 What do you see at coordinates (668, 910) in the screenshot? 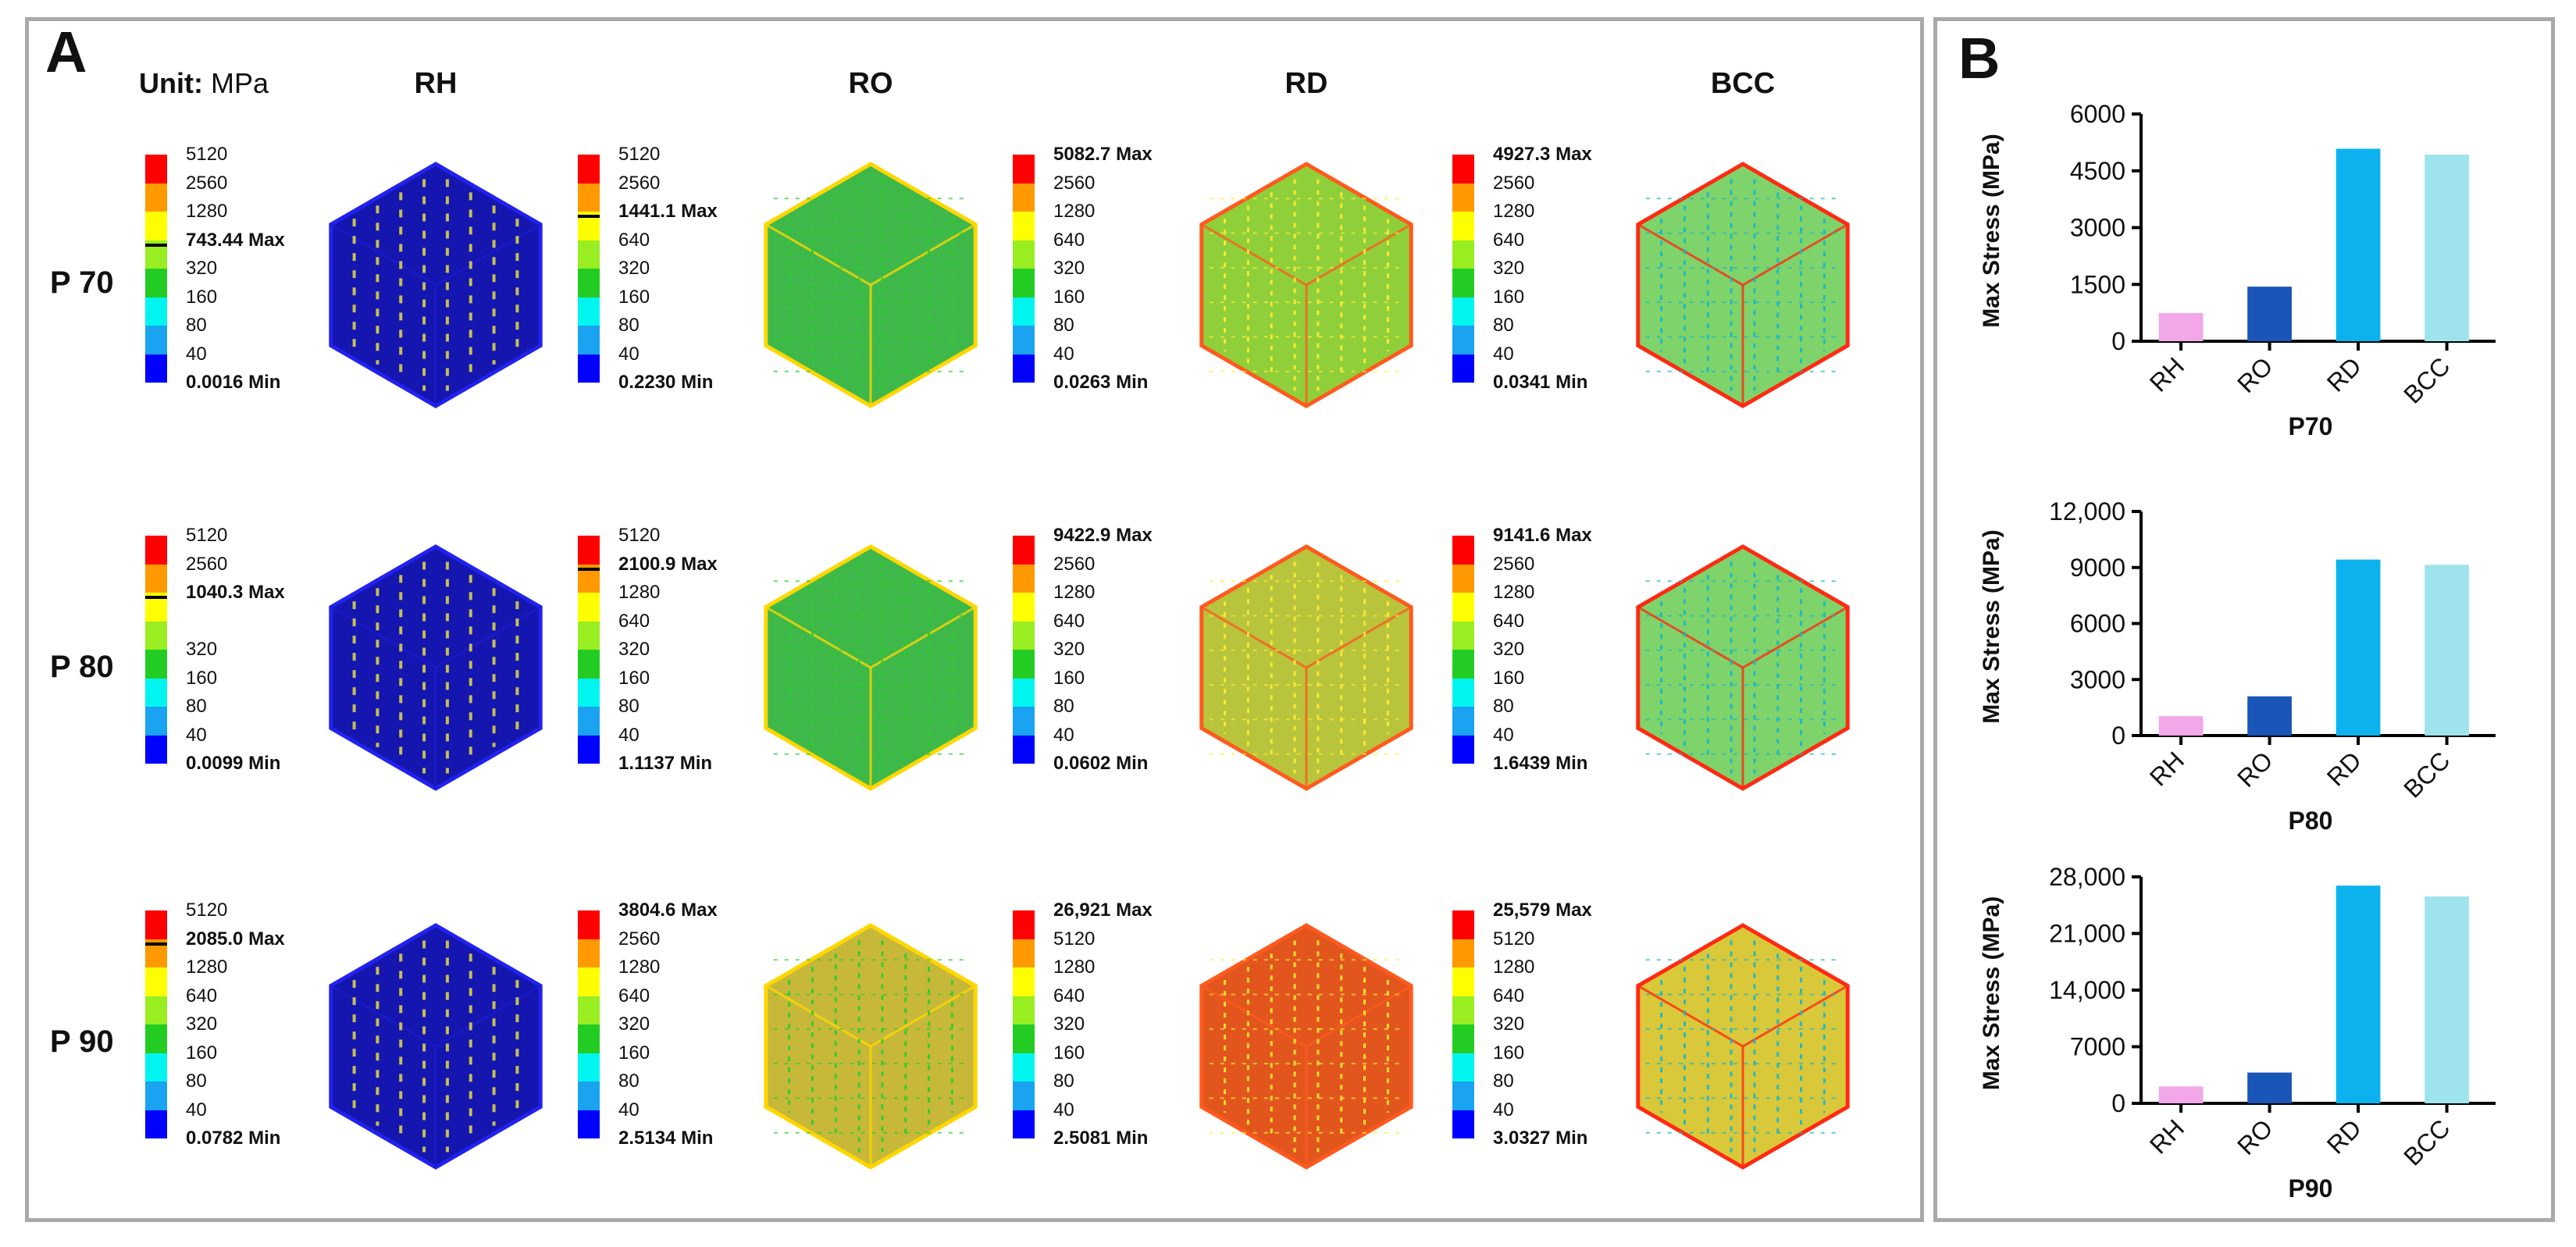
I see `legend-level-label: 3804.6 Max` at bounding box center [668, 910].